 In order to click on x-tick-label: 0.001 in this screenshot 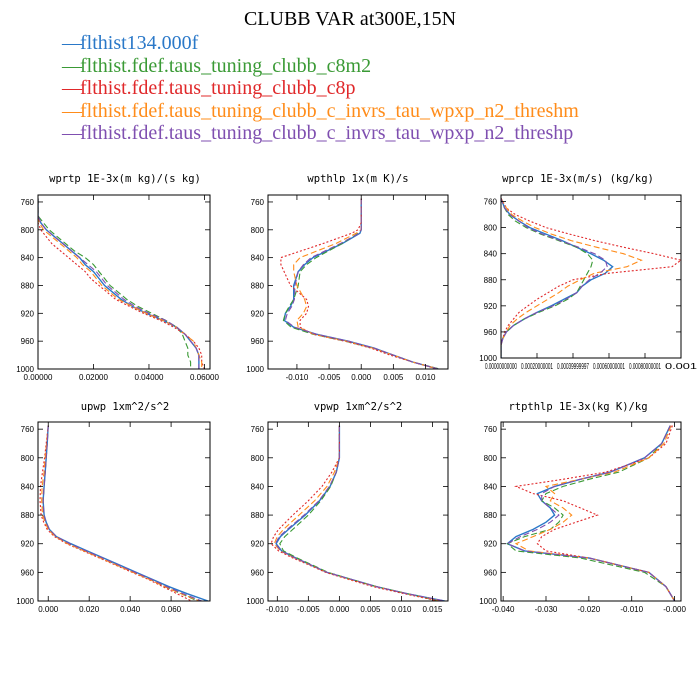, I will do `click(681, 366)`.